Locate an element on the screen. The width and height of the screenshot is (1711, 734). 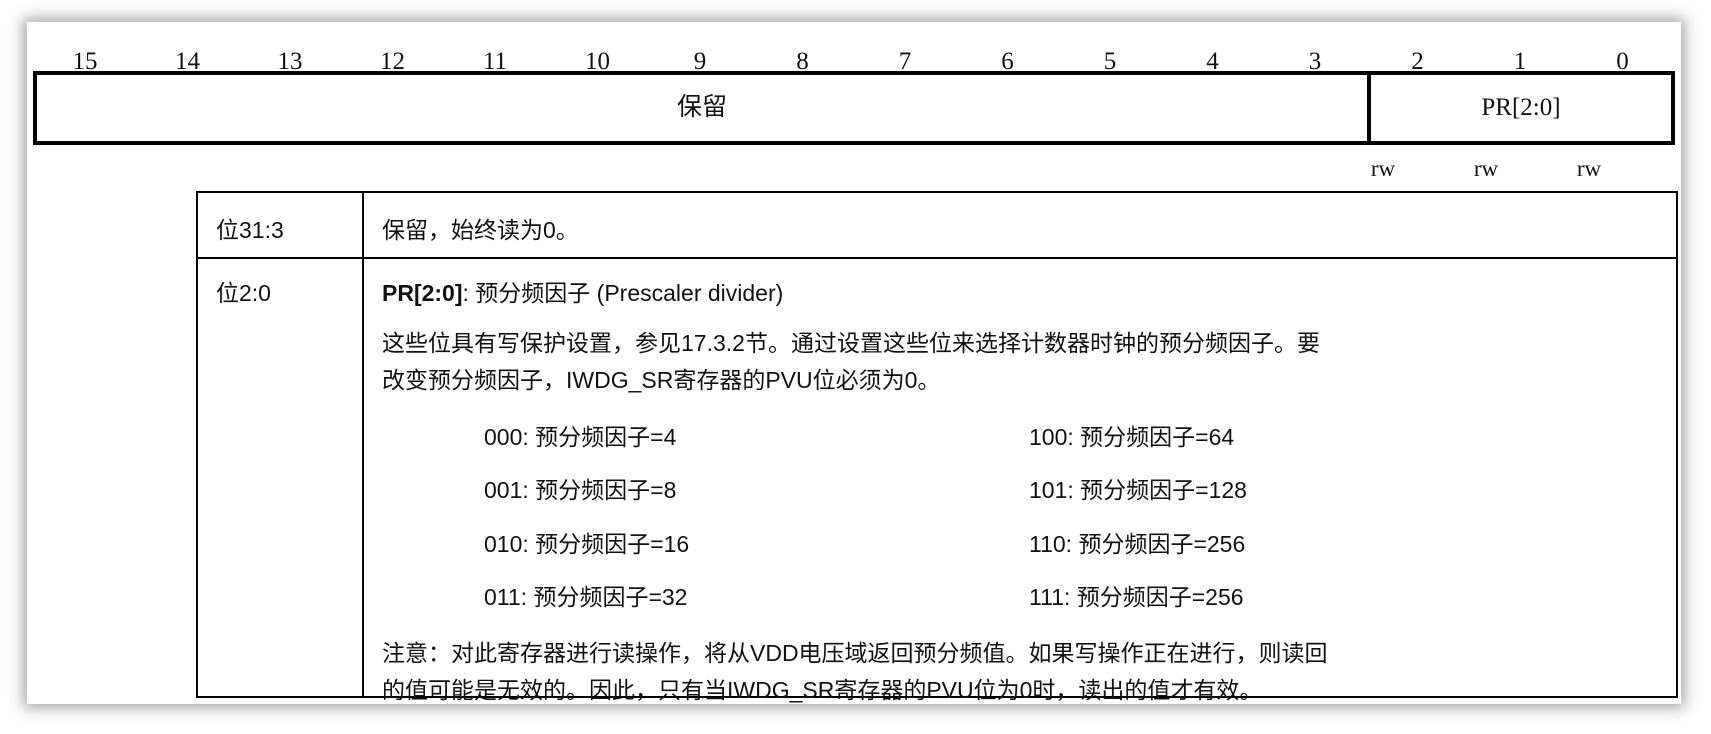
bit-number: 9 is located at coordinates (700, 61).